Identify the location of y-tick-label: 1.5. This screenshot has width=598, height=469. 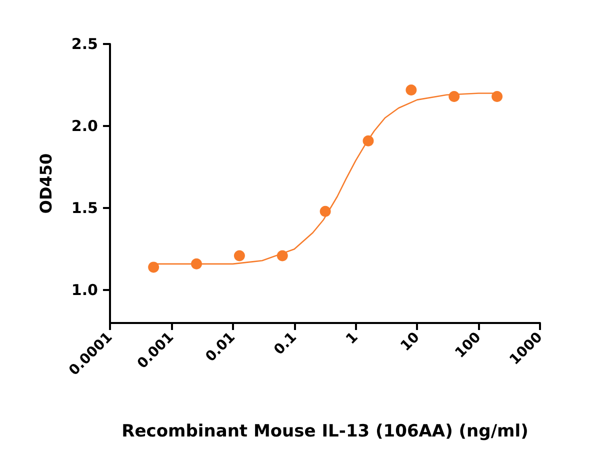
(84, 208).